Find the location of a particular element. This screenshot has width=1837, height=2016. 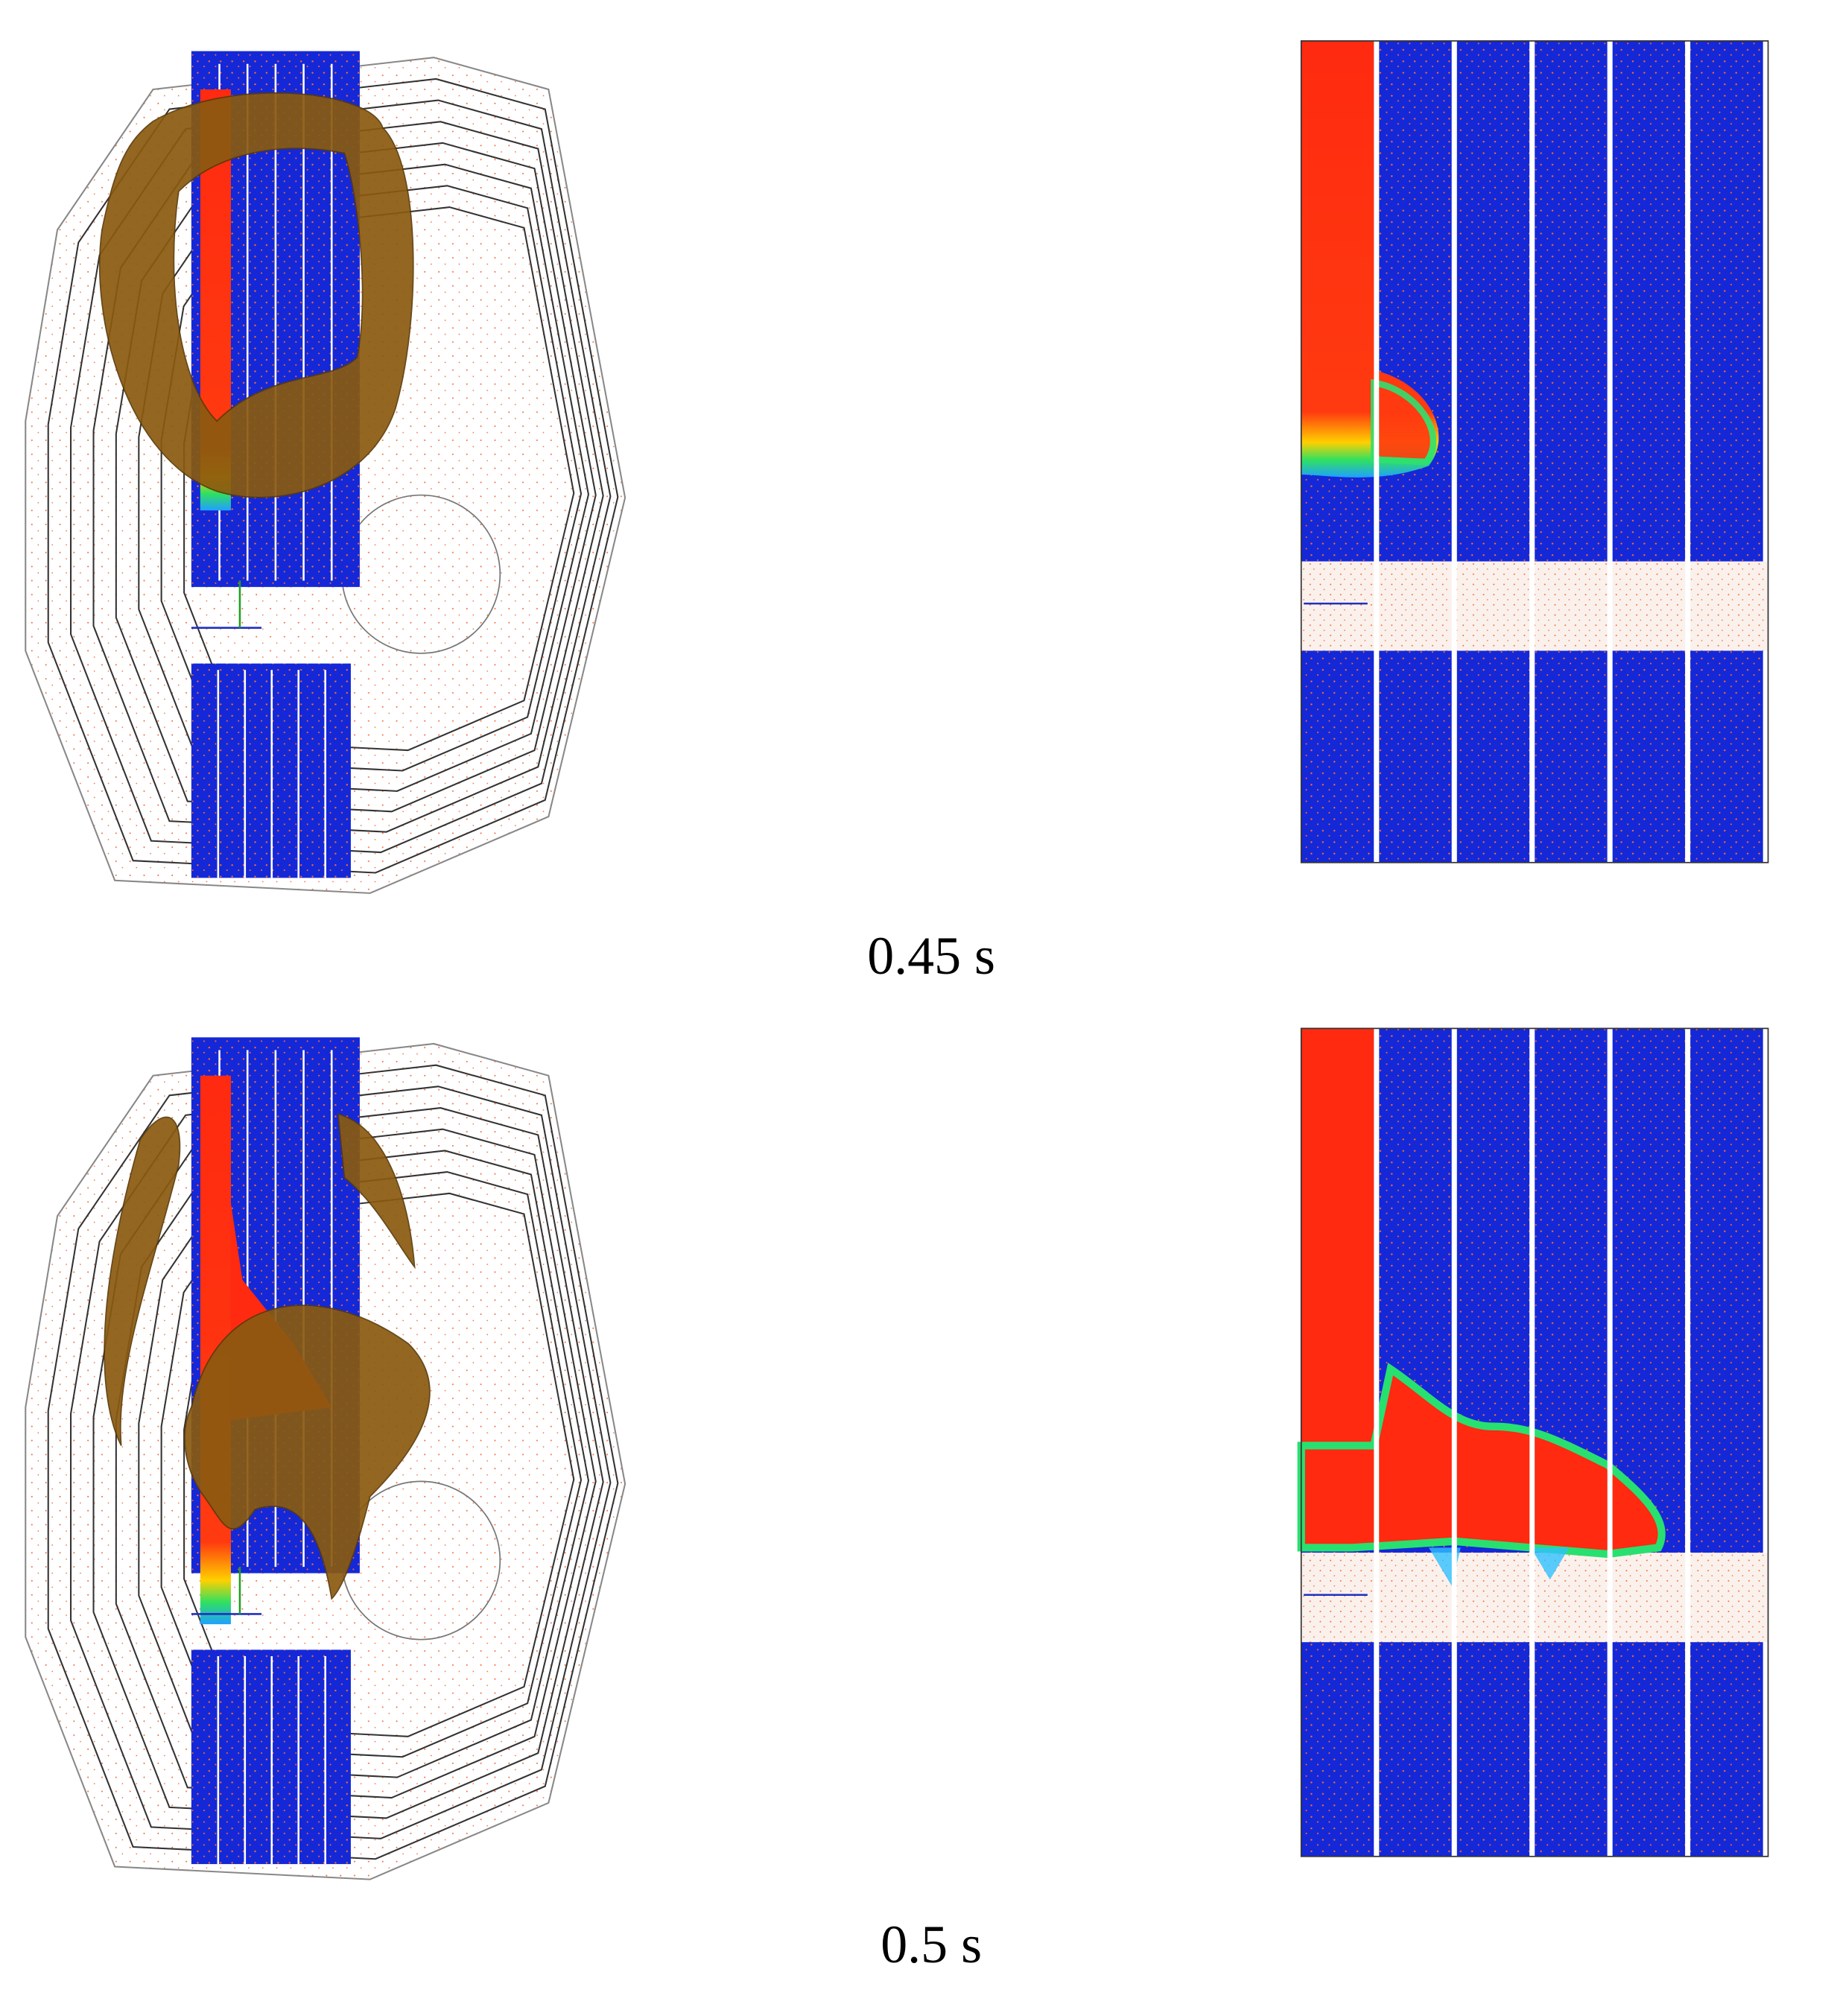

cool-fringe is located at coordinates (1499, 1566).